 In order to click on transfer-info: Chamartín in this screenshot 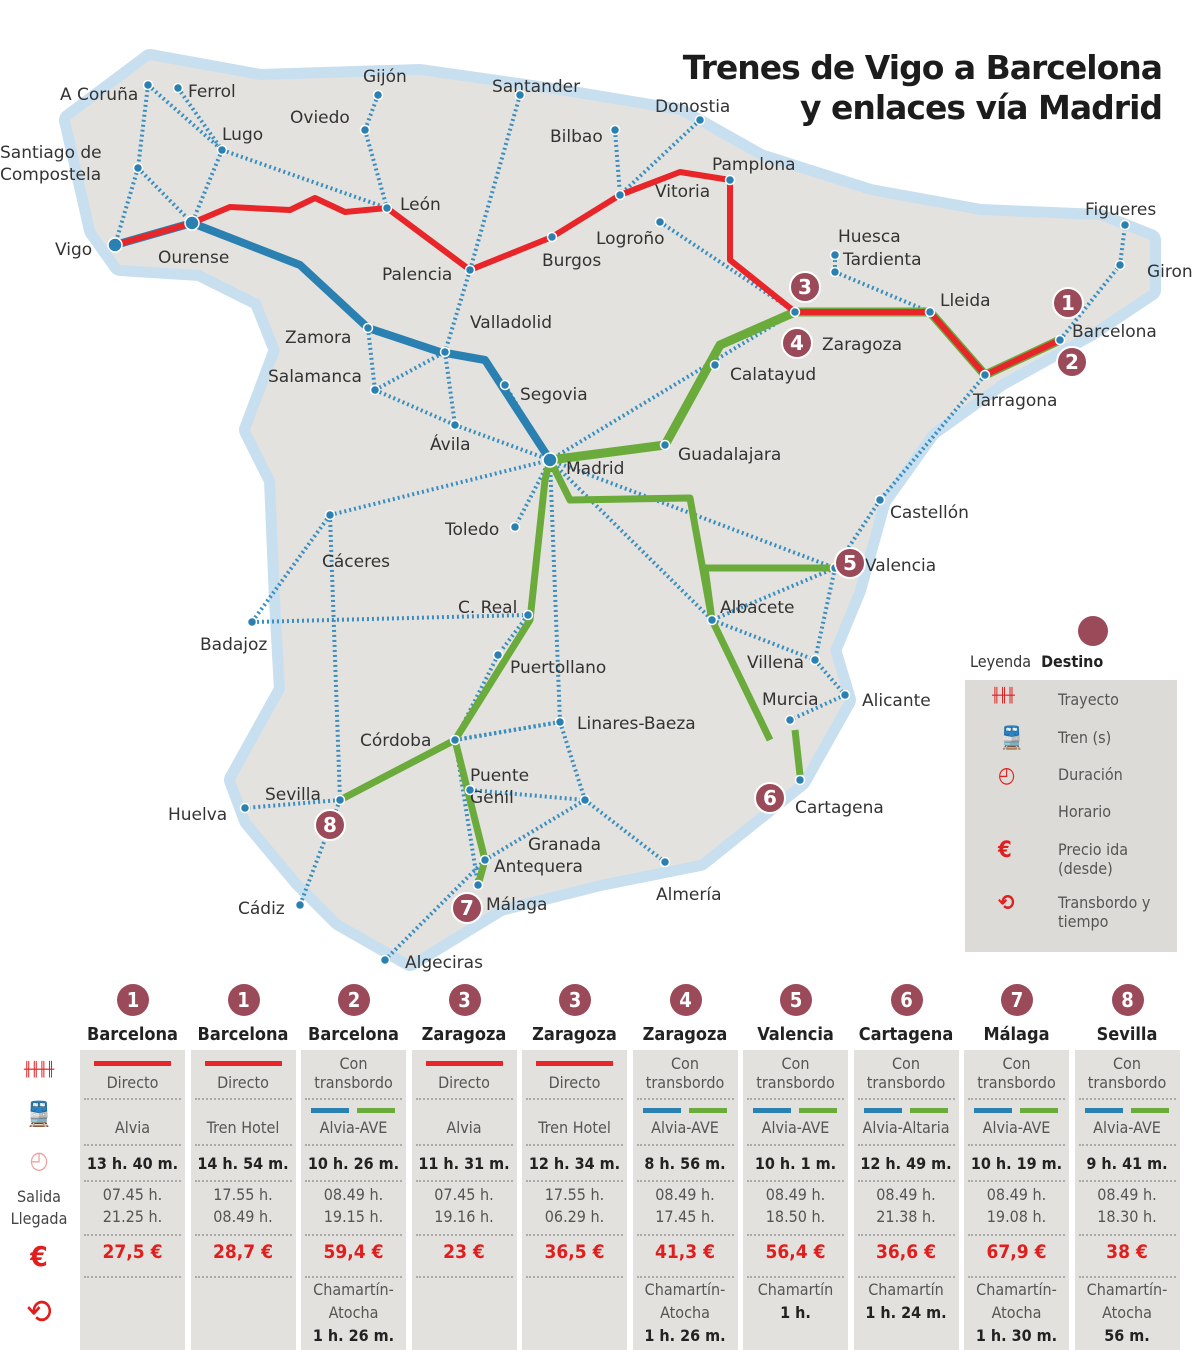, I will do `click(795, 1289)`.